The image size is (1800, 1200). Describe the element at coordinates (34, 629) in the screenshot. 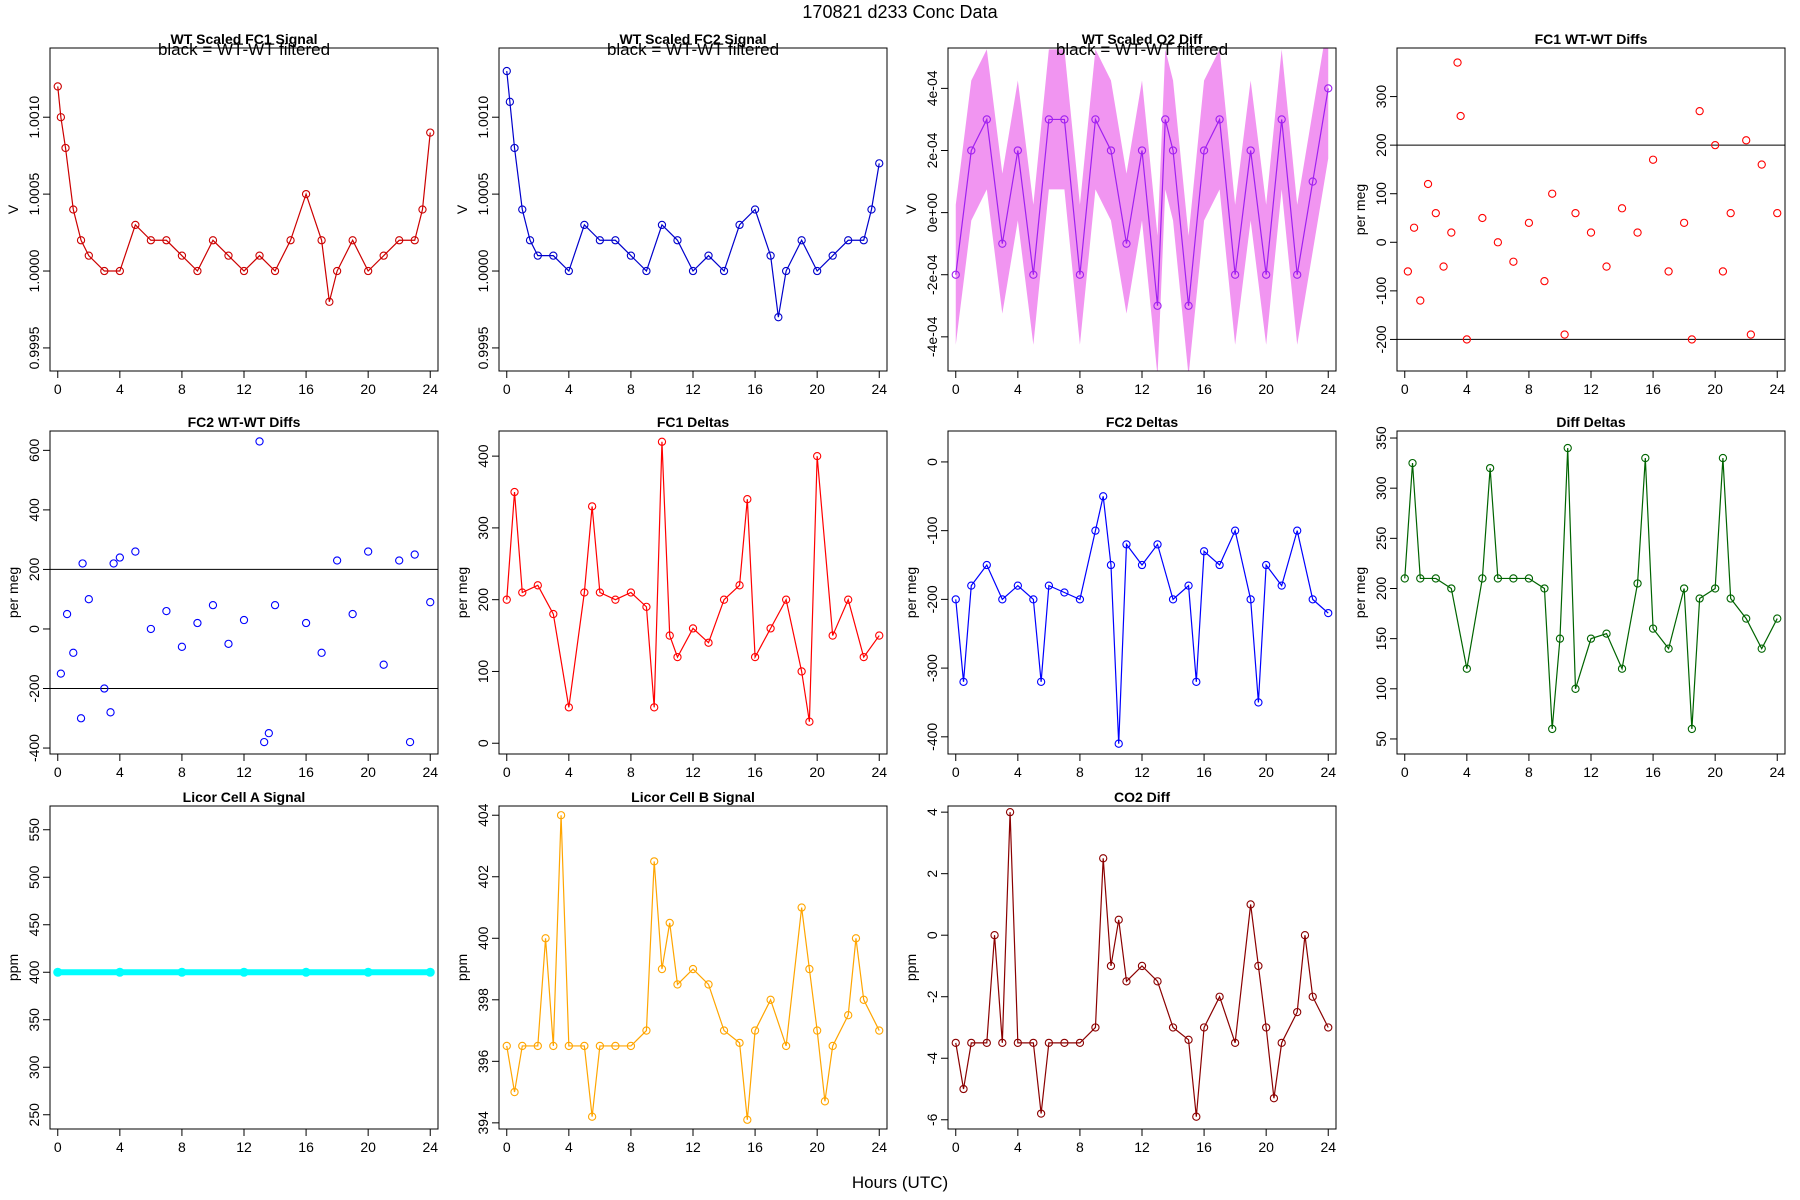

I see `y-tick-label: 0` at that location.